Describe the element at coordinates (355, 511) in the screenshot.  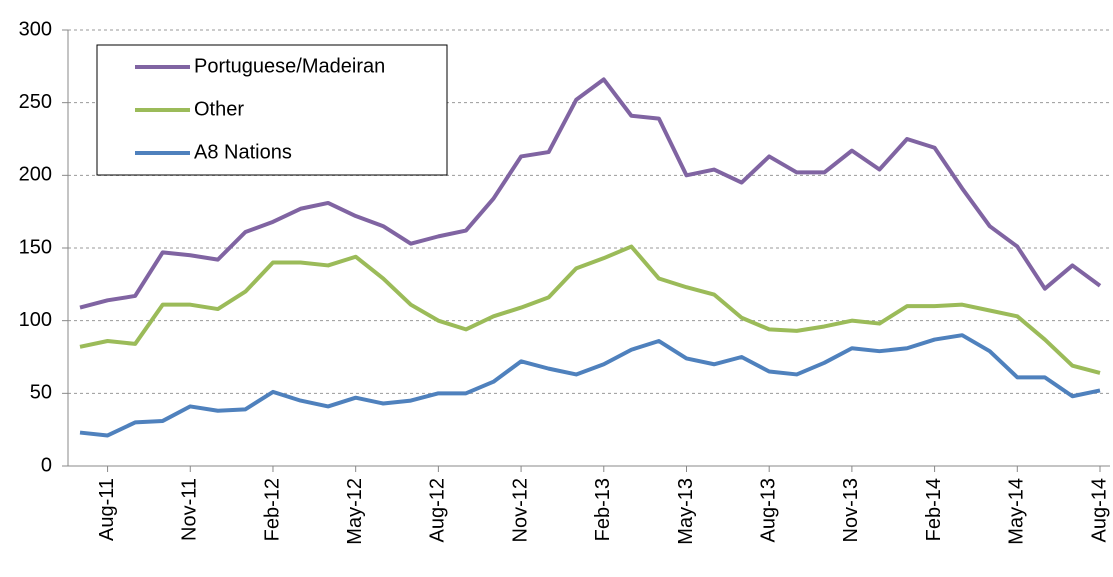
I see `x-tick-label: May-12` at that location.